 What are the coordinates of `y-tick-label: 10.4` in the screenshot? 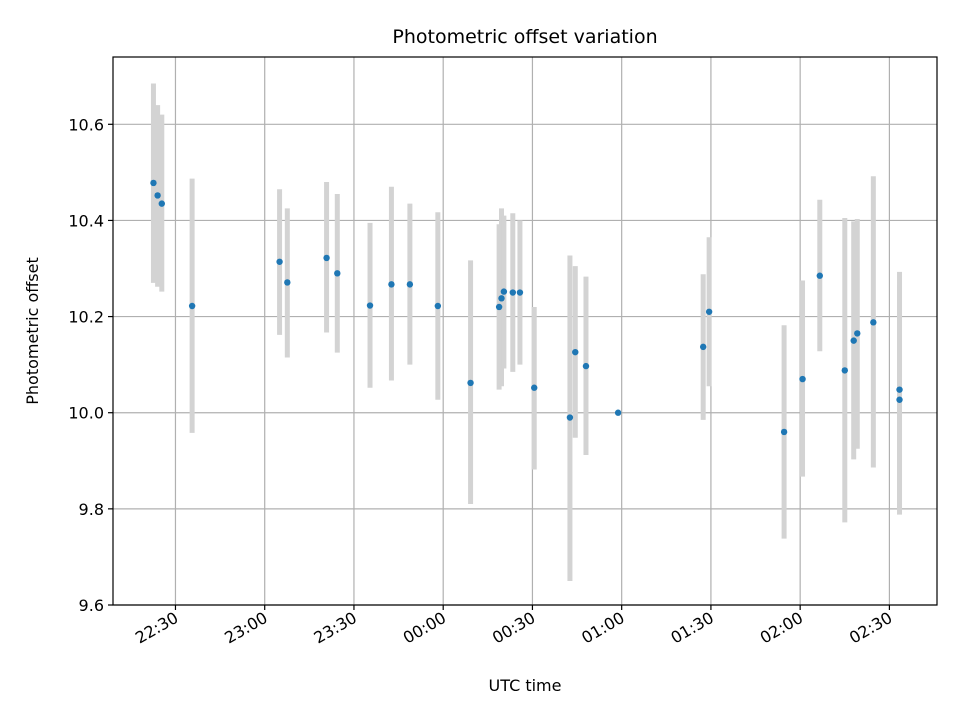 It's located at (86, 220).